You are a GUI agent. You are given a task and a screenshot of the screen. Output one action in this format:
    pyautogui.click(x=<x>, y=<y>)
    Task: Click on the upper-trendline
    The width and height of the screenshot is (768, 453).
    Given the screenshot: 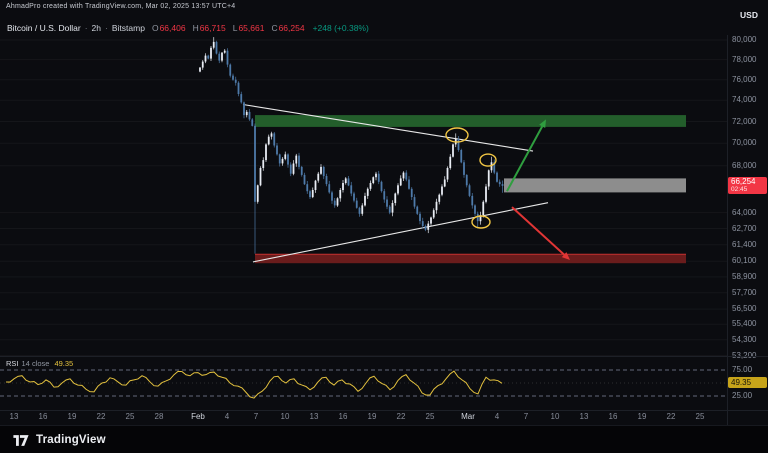 What is the action you would take?
    pyautogui.click(x=388, y=127)
    